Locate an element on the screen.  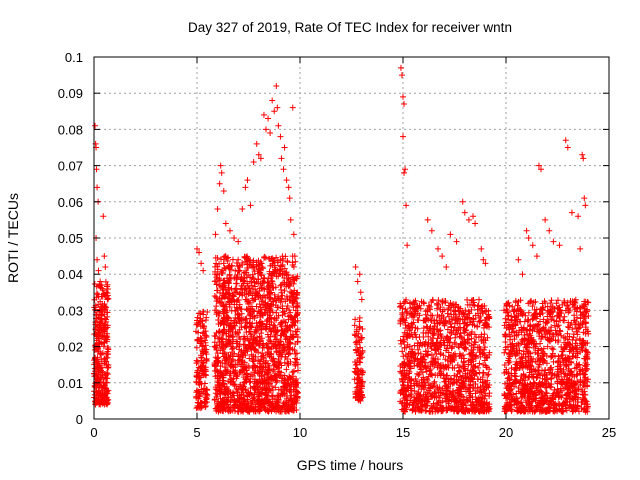
y-tick-label: 0.04 is located at coordinates (70, 274).